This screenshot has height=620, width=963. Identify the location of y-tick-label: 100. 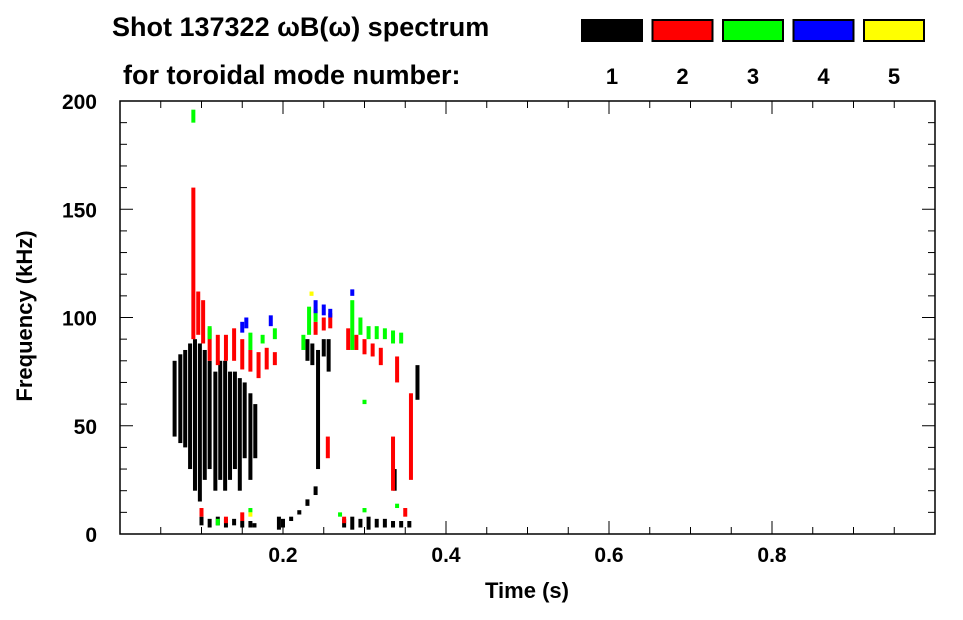
(79, 319).